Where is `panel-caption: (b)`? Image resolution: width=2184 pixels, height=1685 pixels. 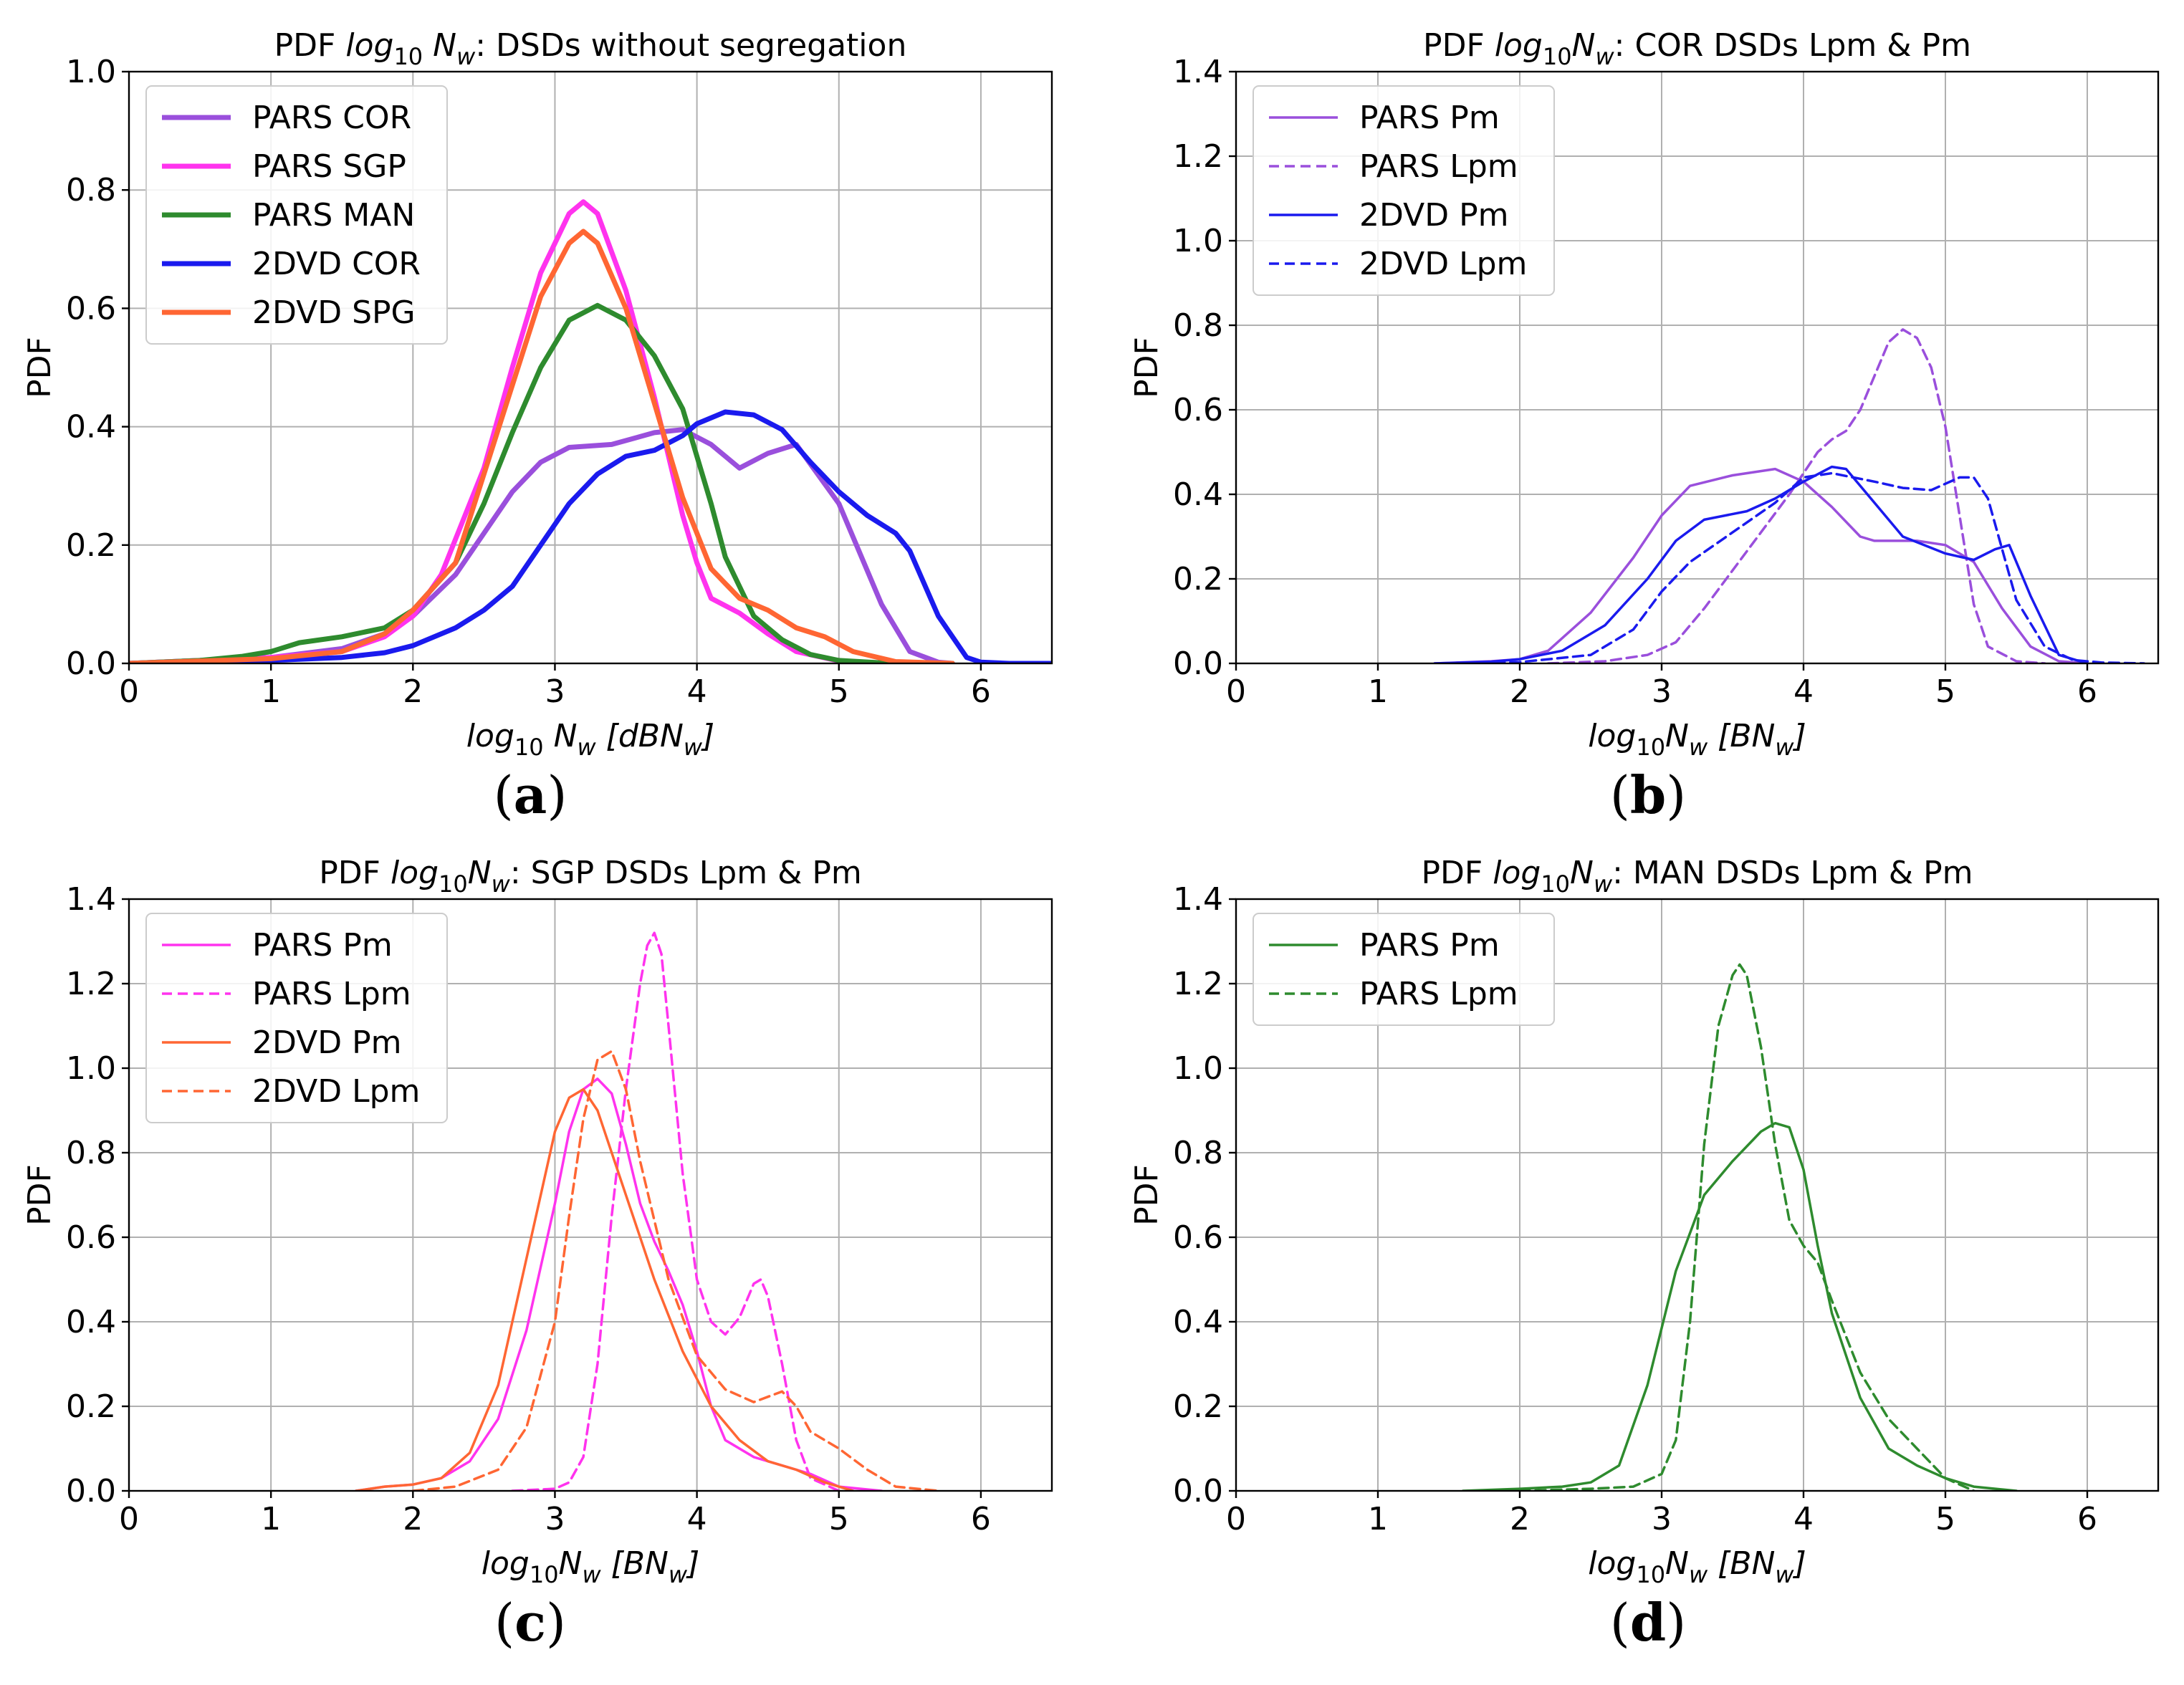
panel-caption: (b) is located at coordinates (1648, 794).